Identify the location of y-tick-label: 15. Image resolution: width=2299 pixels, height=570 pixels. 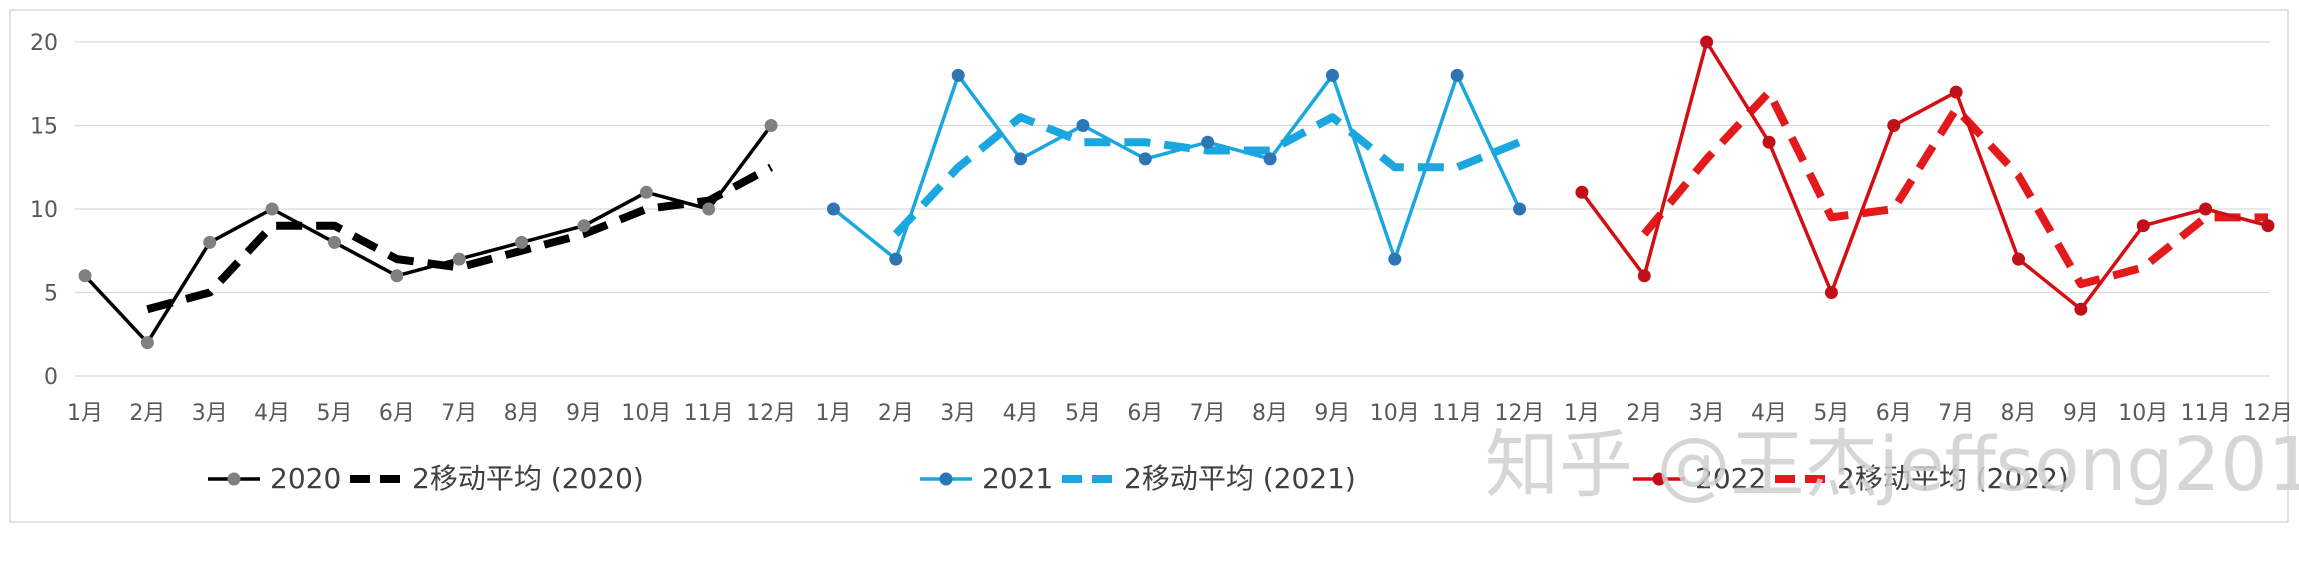
(44, 127).